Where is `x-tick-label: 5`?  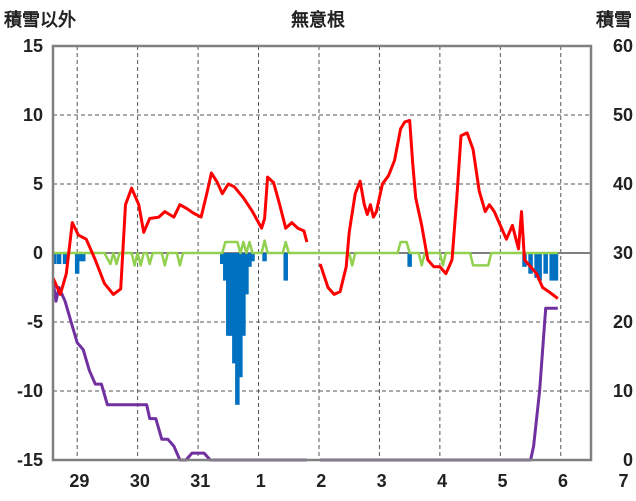
x-tick-label: 5 is located at coordinates (503, 481).